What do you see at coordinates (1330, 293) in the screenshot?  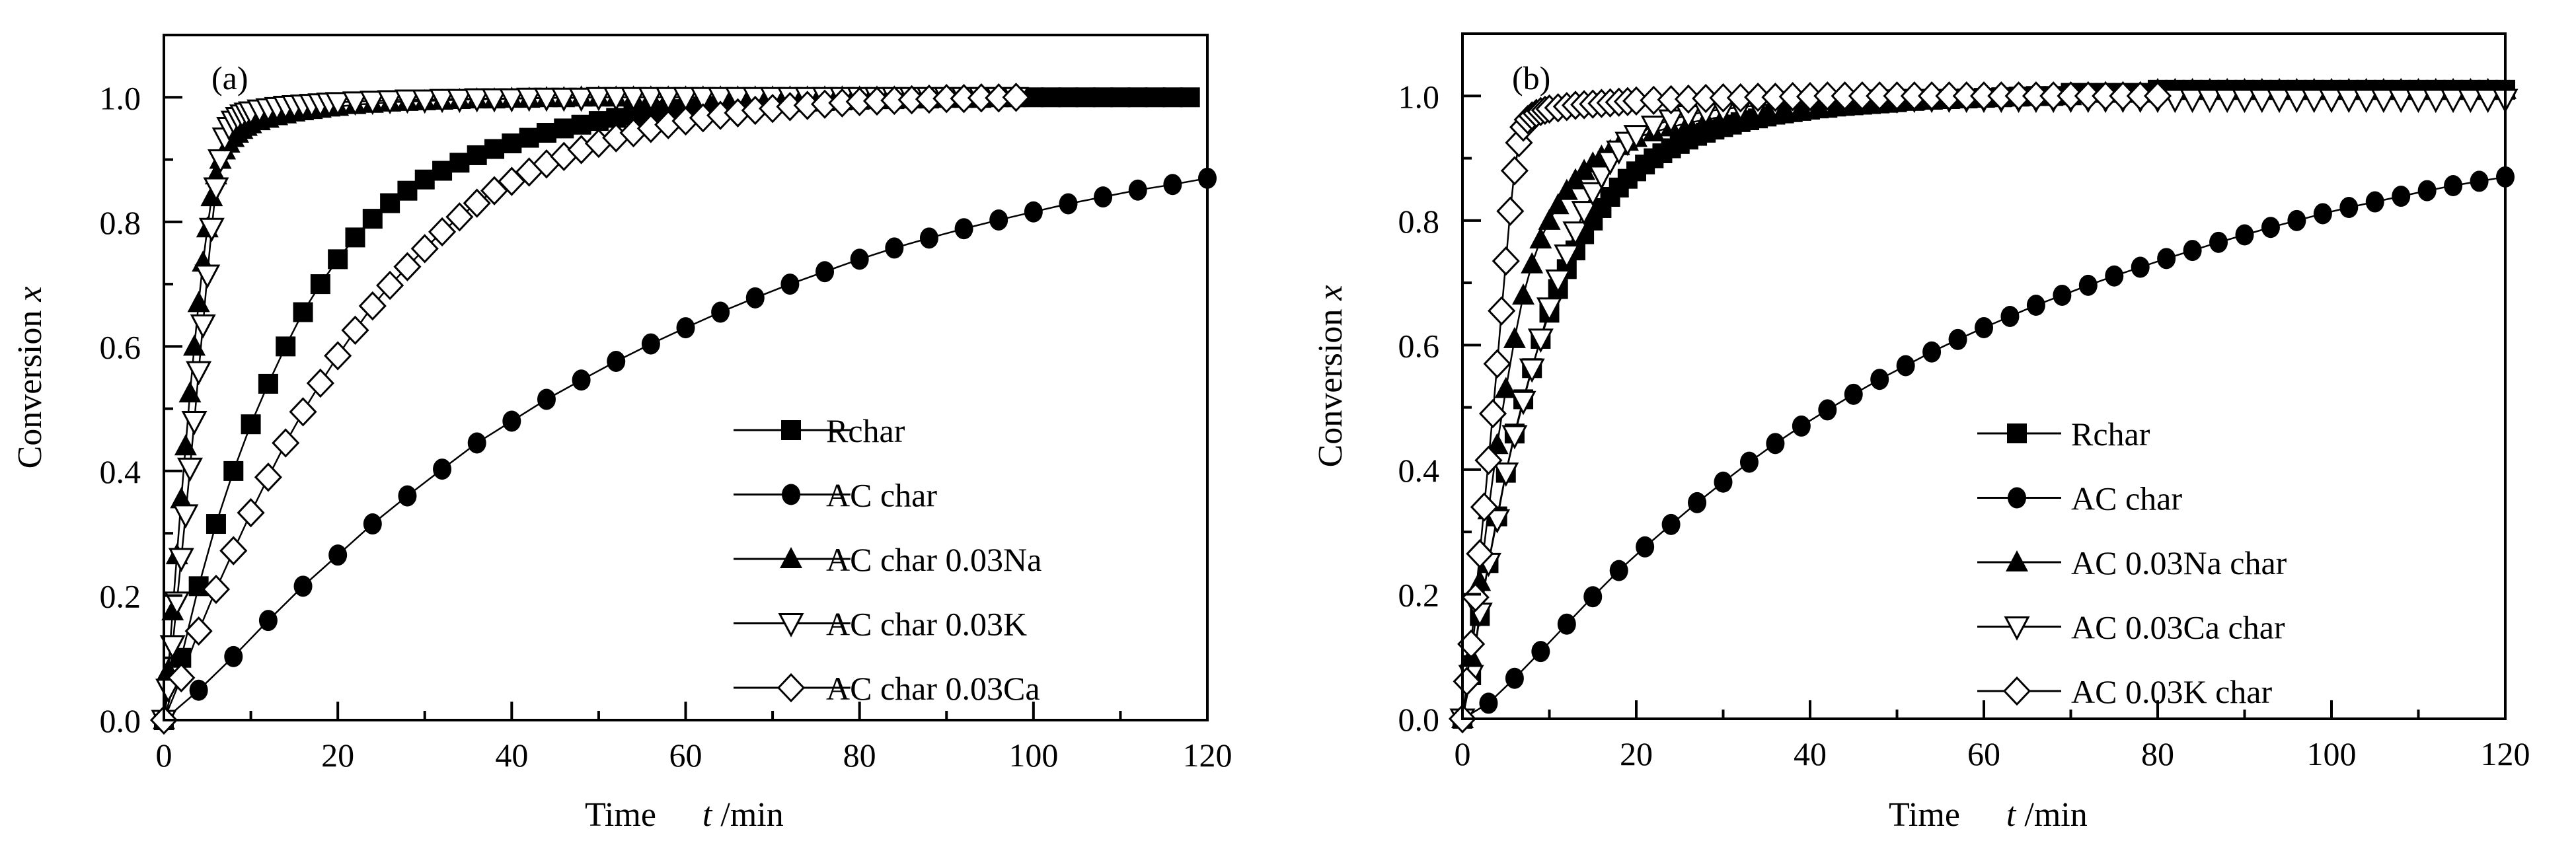 I see `y-axis-title-var-b: x` at bounding box center [1330, 293].